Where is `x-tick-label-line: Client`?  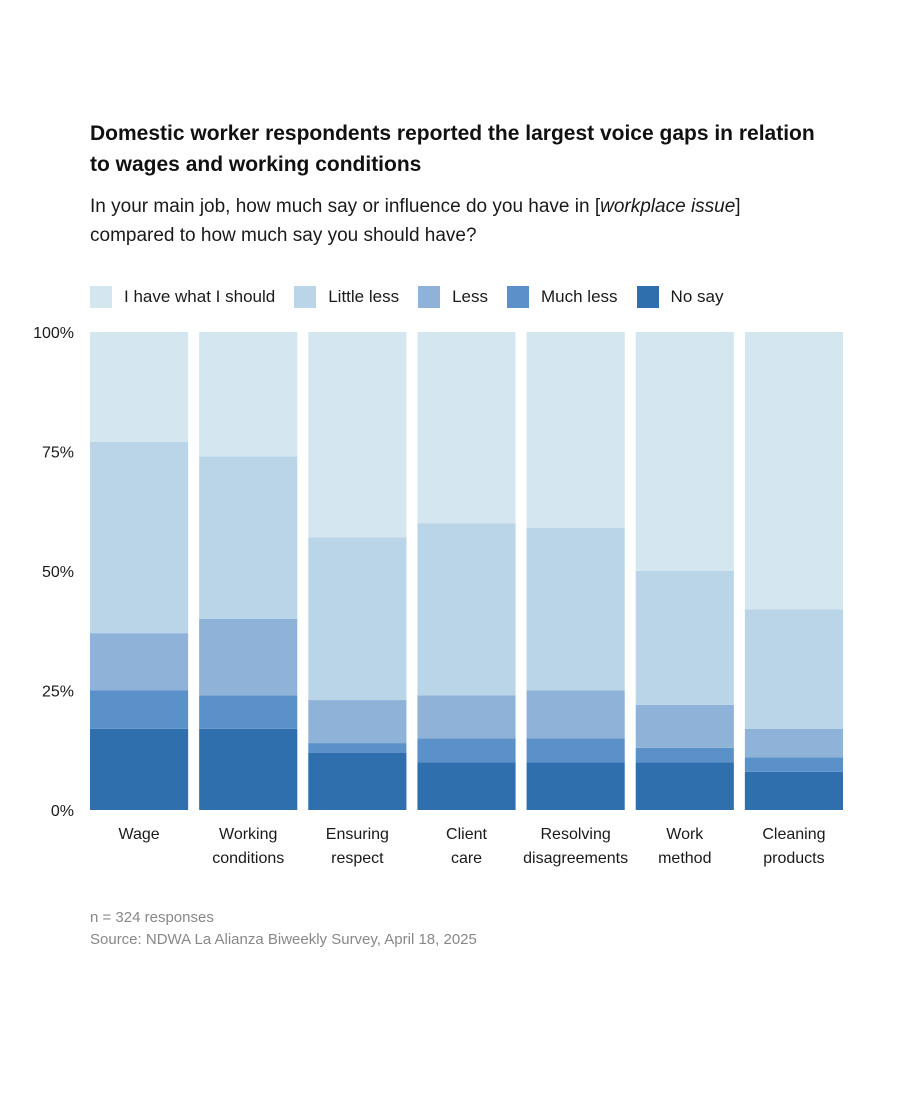
x-tick-label-line: Client is located at coordinates (466, 834).